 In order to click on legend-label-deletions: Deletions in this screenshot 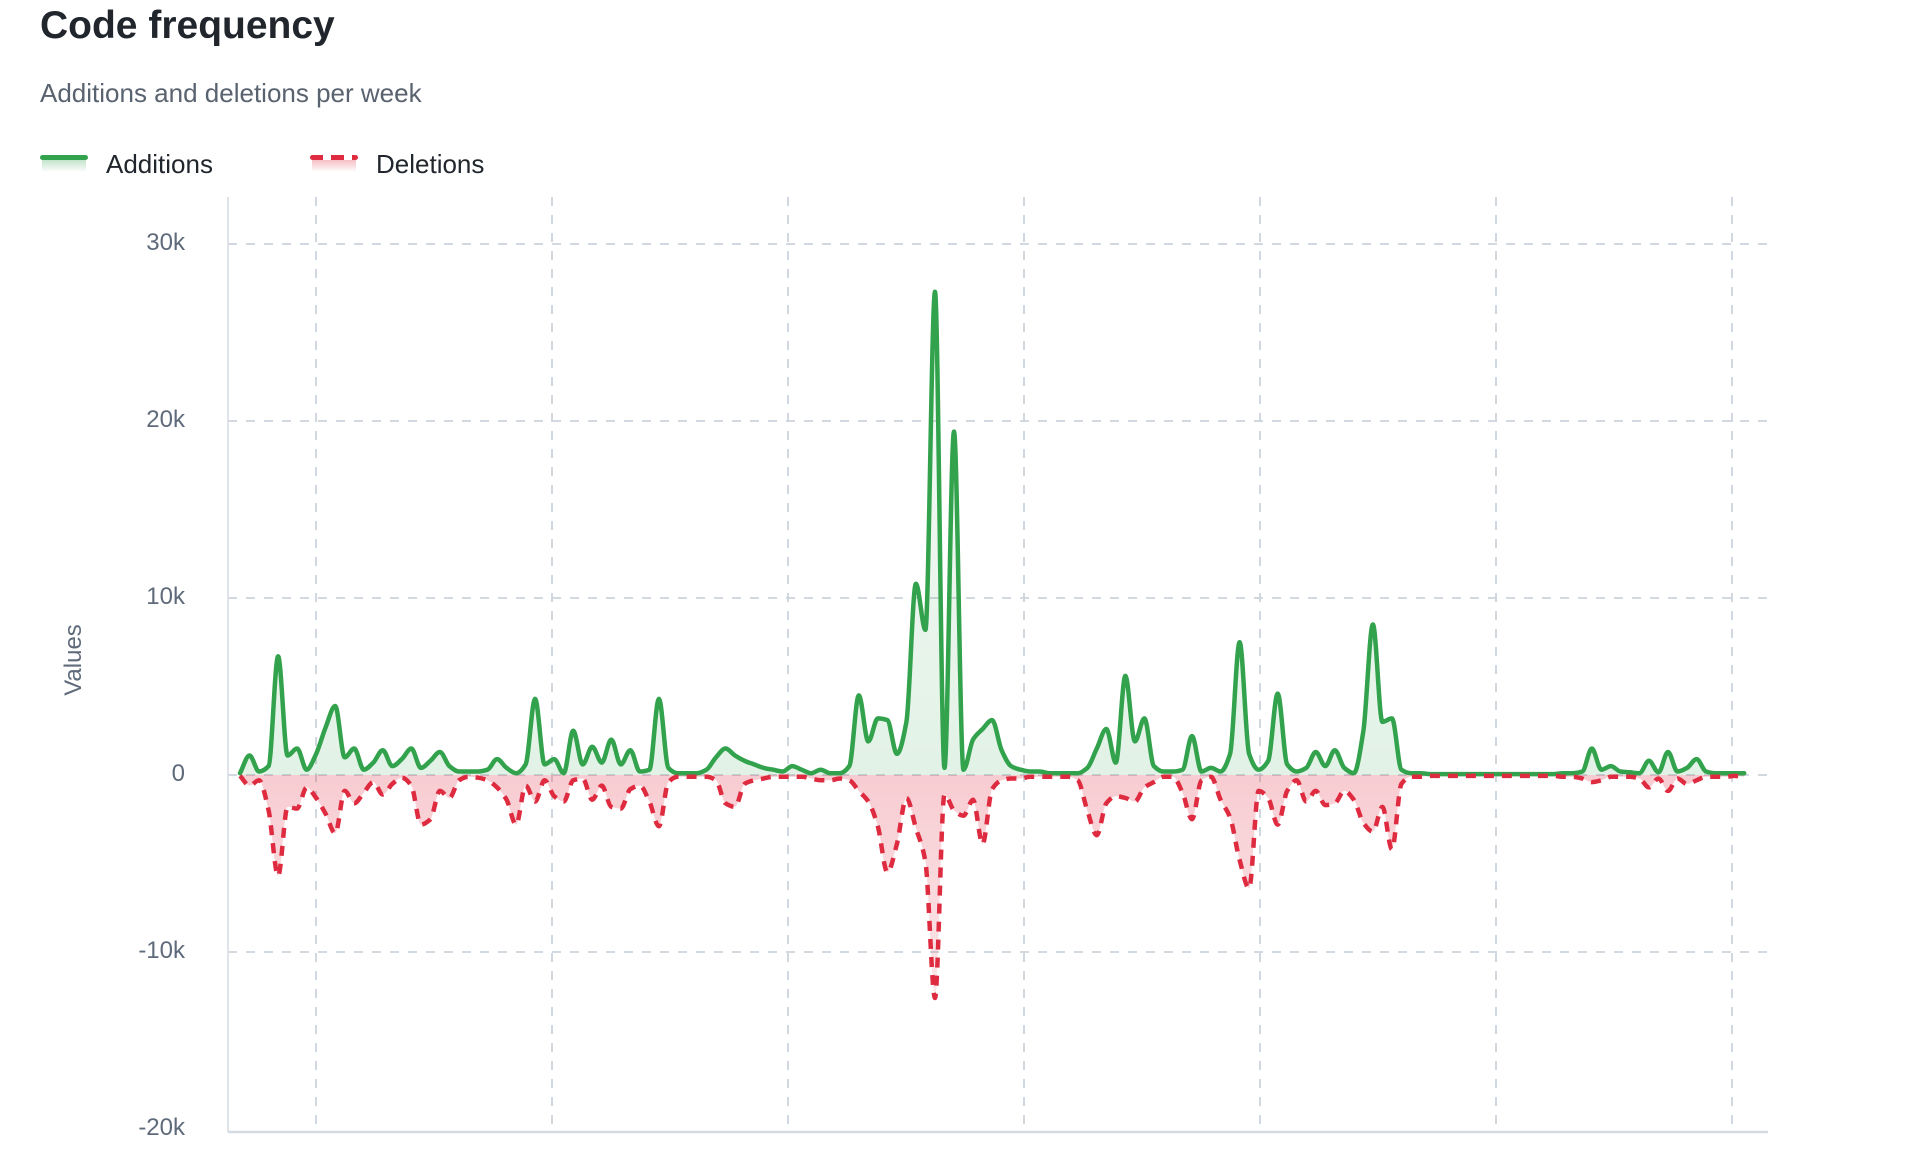, I will do `click(430, 164)`.